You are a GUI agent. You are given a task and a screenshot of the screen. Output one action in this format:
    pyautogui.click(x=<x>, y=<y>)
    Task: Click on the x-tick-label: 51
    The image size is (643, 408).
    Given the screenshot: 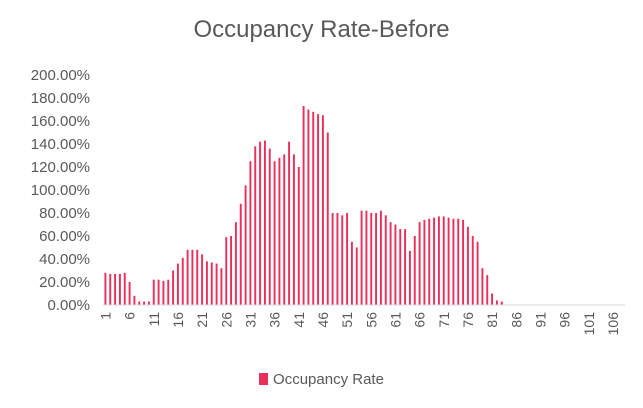 What is the action you would take?
    pyautogui.click(x=347, y=320)
    